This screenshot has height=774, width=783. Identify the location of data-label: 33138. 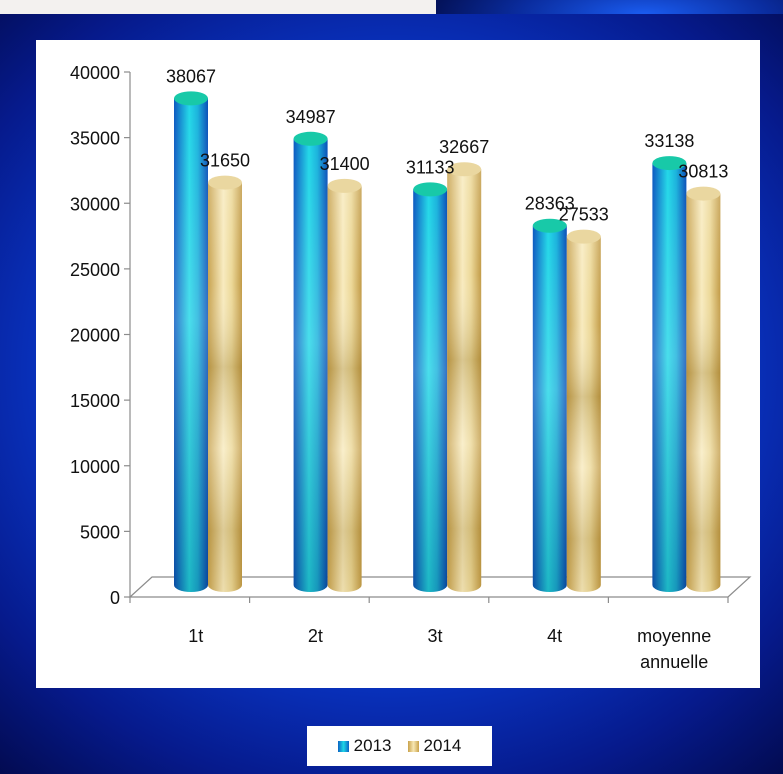
(669, 141).